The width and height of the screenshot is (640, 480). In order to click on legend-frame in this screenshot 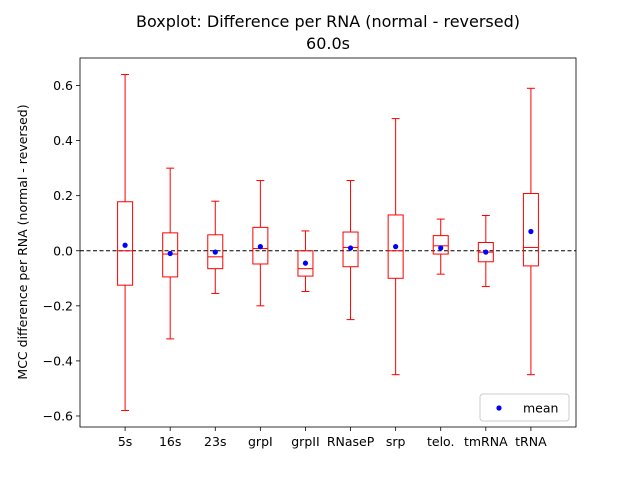, I will do `click(524, 407)`.